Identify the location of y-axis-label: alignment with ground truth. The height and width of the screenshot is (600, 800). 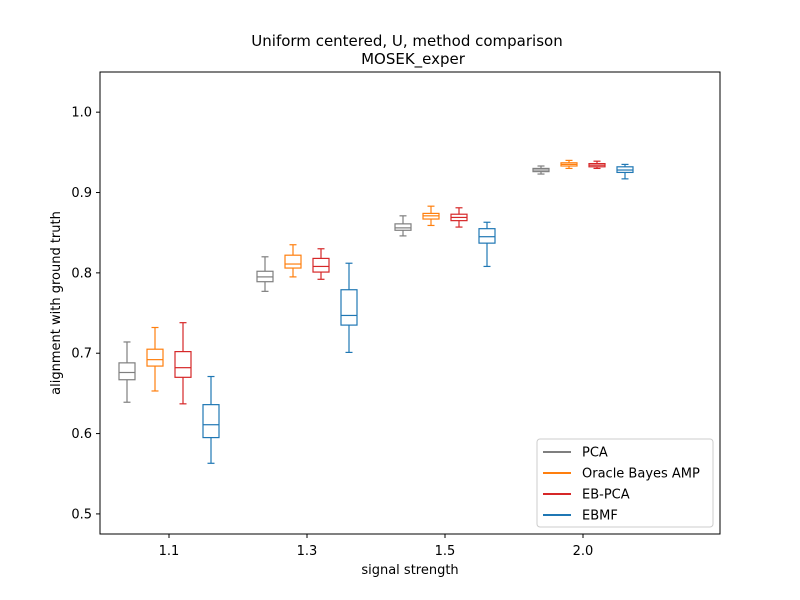
(56, 303).